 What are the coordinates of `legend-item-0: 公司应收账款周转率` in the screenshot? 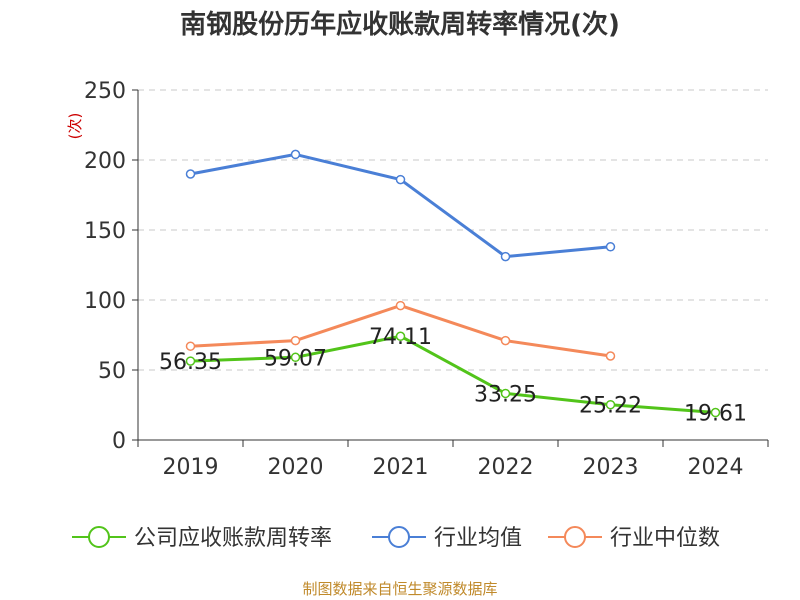 It's located at (202, 538).